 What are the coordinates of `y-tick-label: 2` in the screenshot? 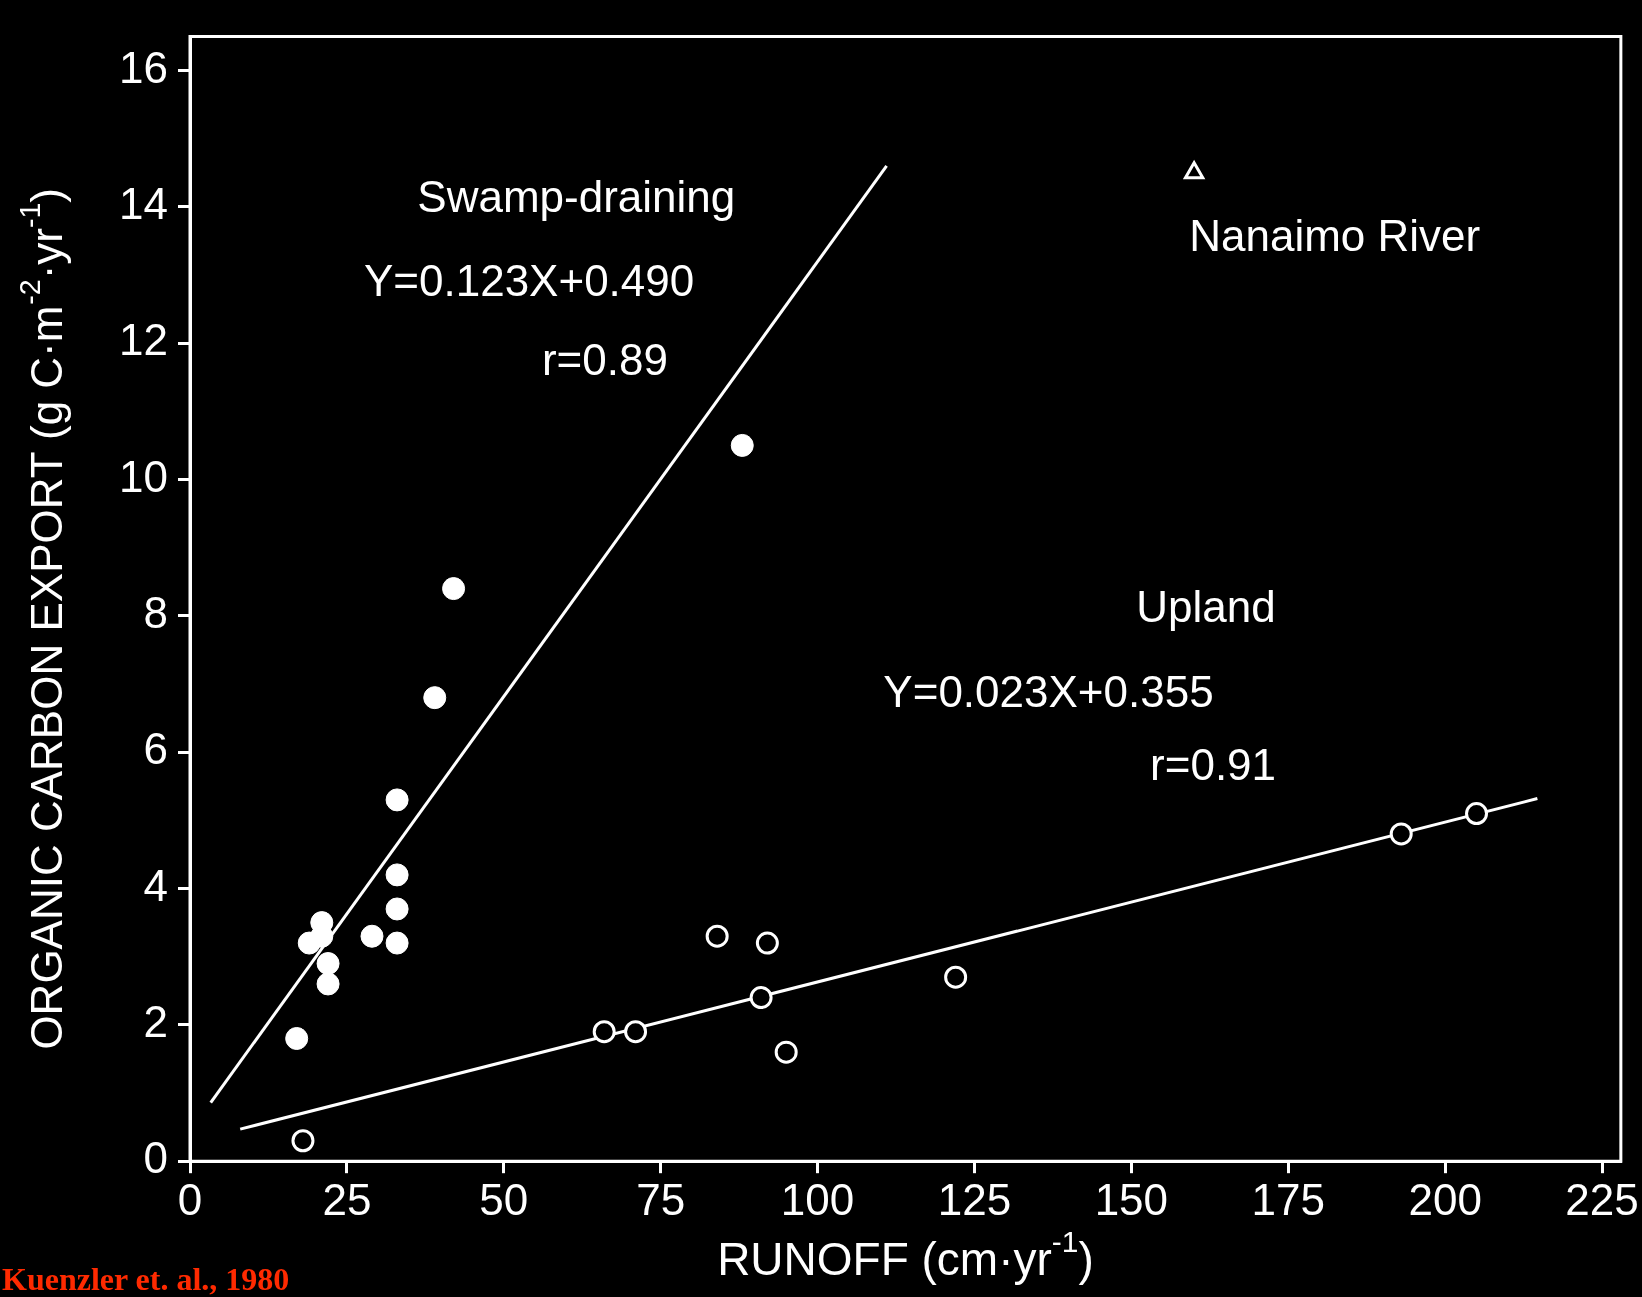 It's located at (155, 1021).